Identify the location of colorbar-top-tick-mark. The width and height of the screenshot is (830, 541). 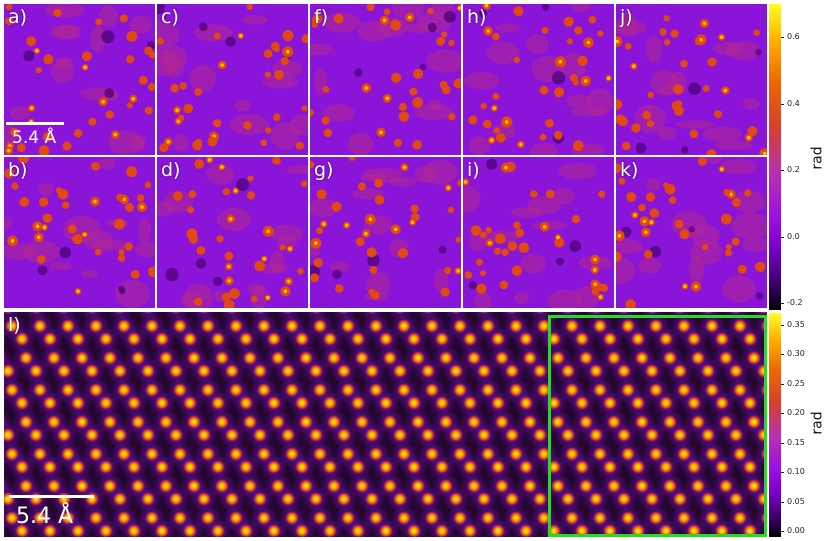
(782, 104).